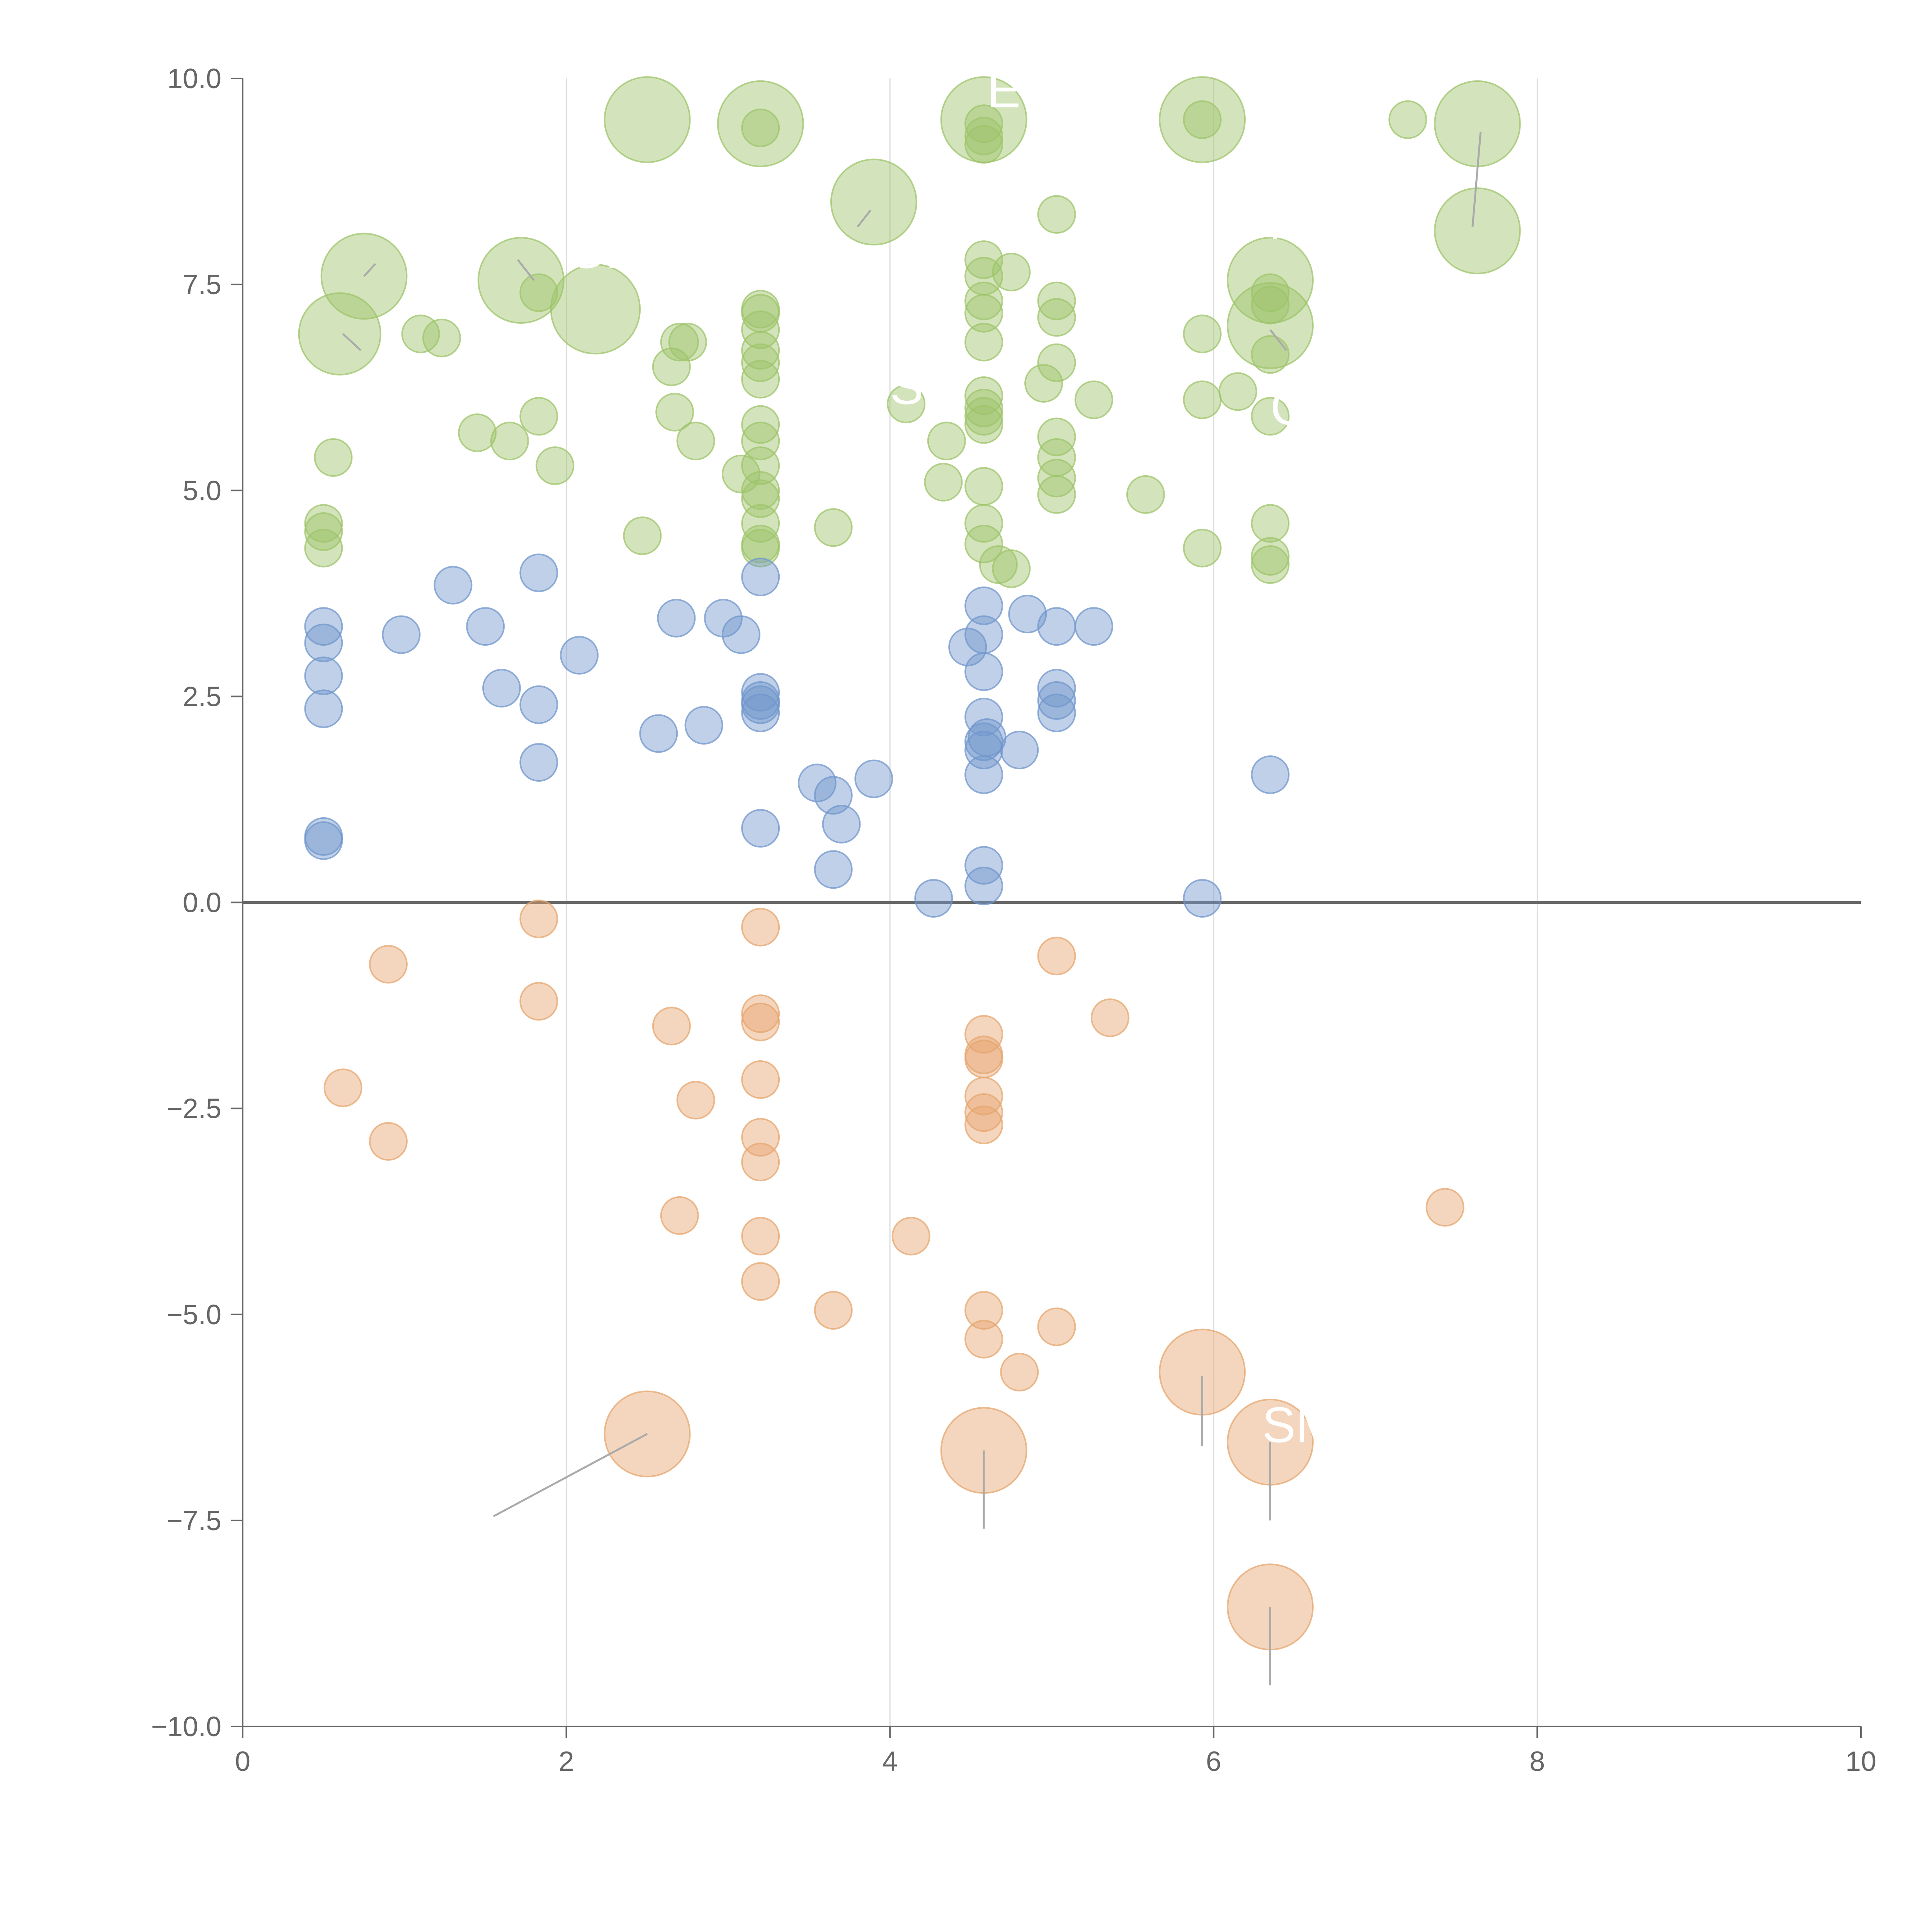  Describe the element at coordinates (202, 491) in the screenshot. I see `y-tick-label: 5.0` at that location.